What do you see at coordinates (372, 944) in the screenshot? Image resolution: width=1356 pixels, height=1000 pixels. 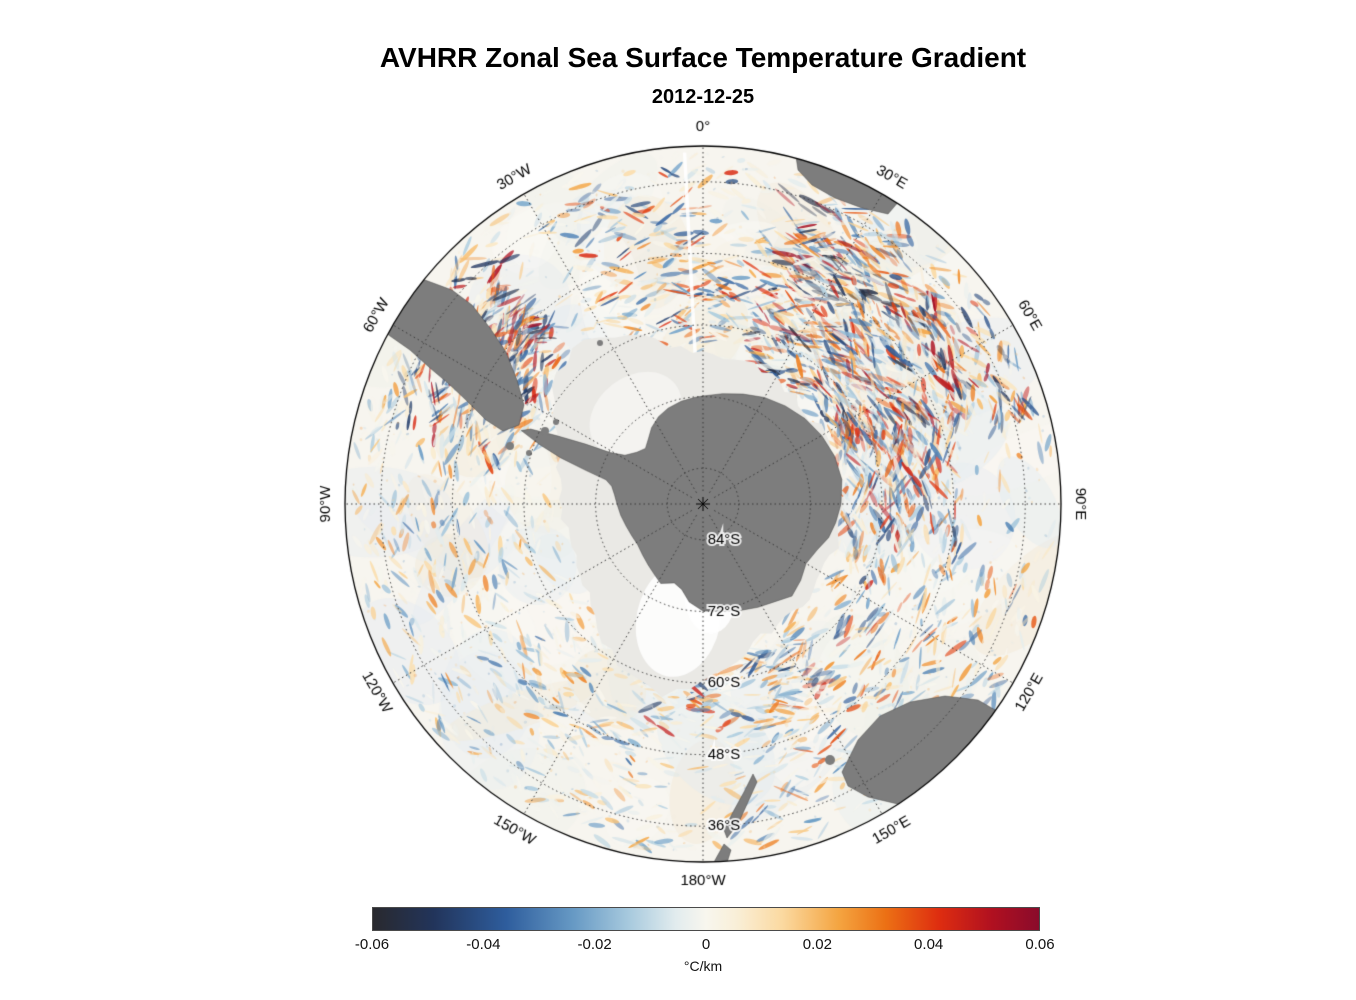 I see `colorbar-tick-label: -0.06` at bounding box center [372, 944].